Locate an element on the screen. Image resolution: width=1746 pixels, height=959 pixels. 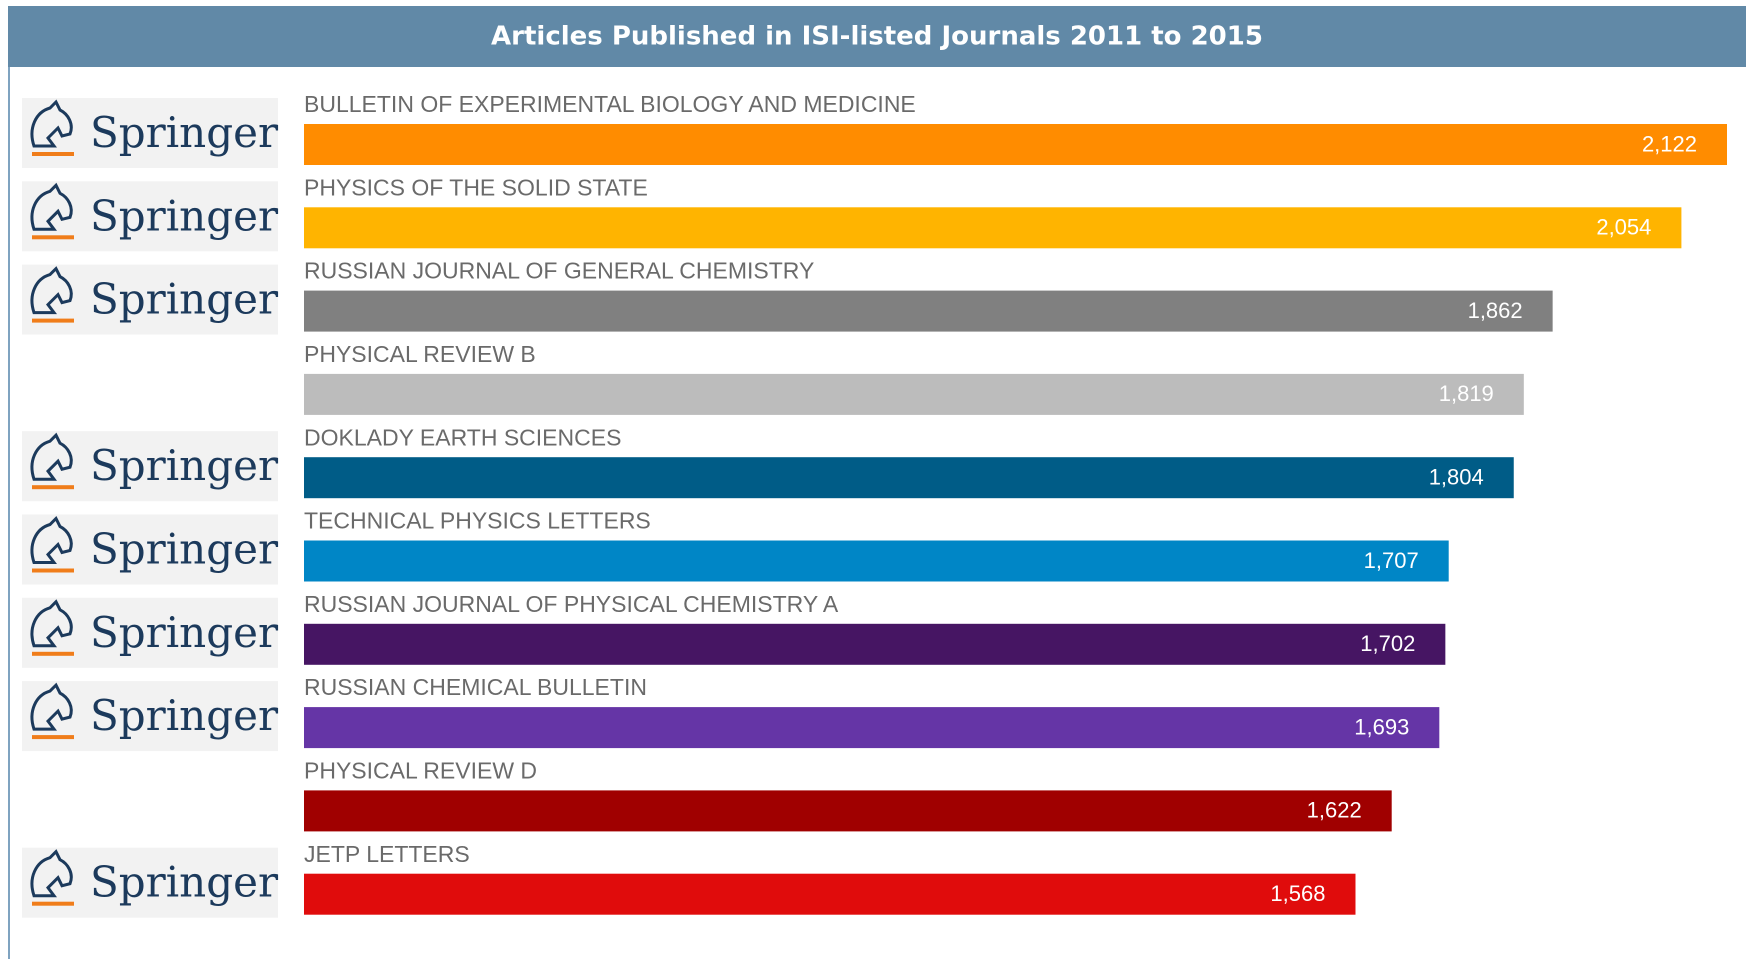
value-label: 1,819 is located at coordinates (1466, 393).